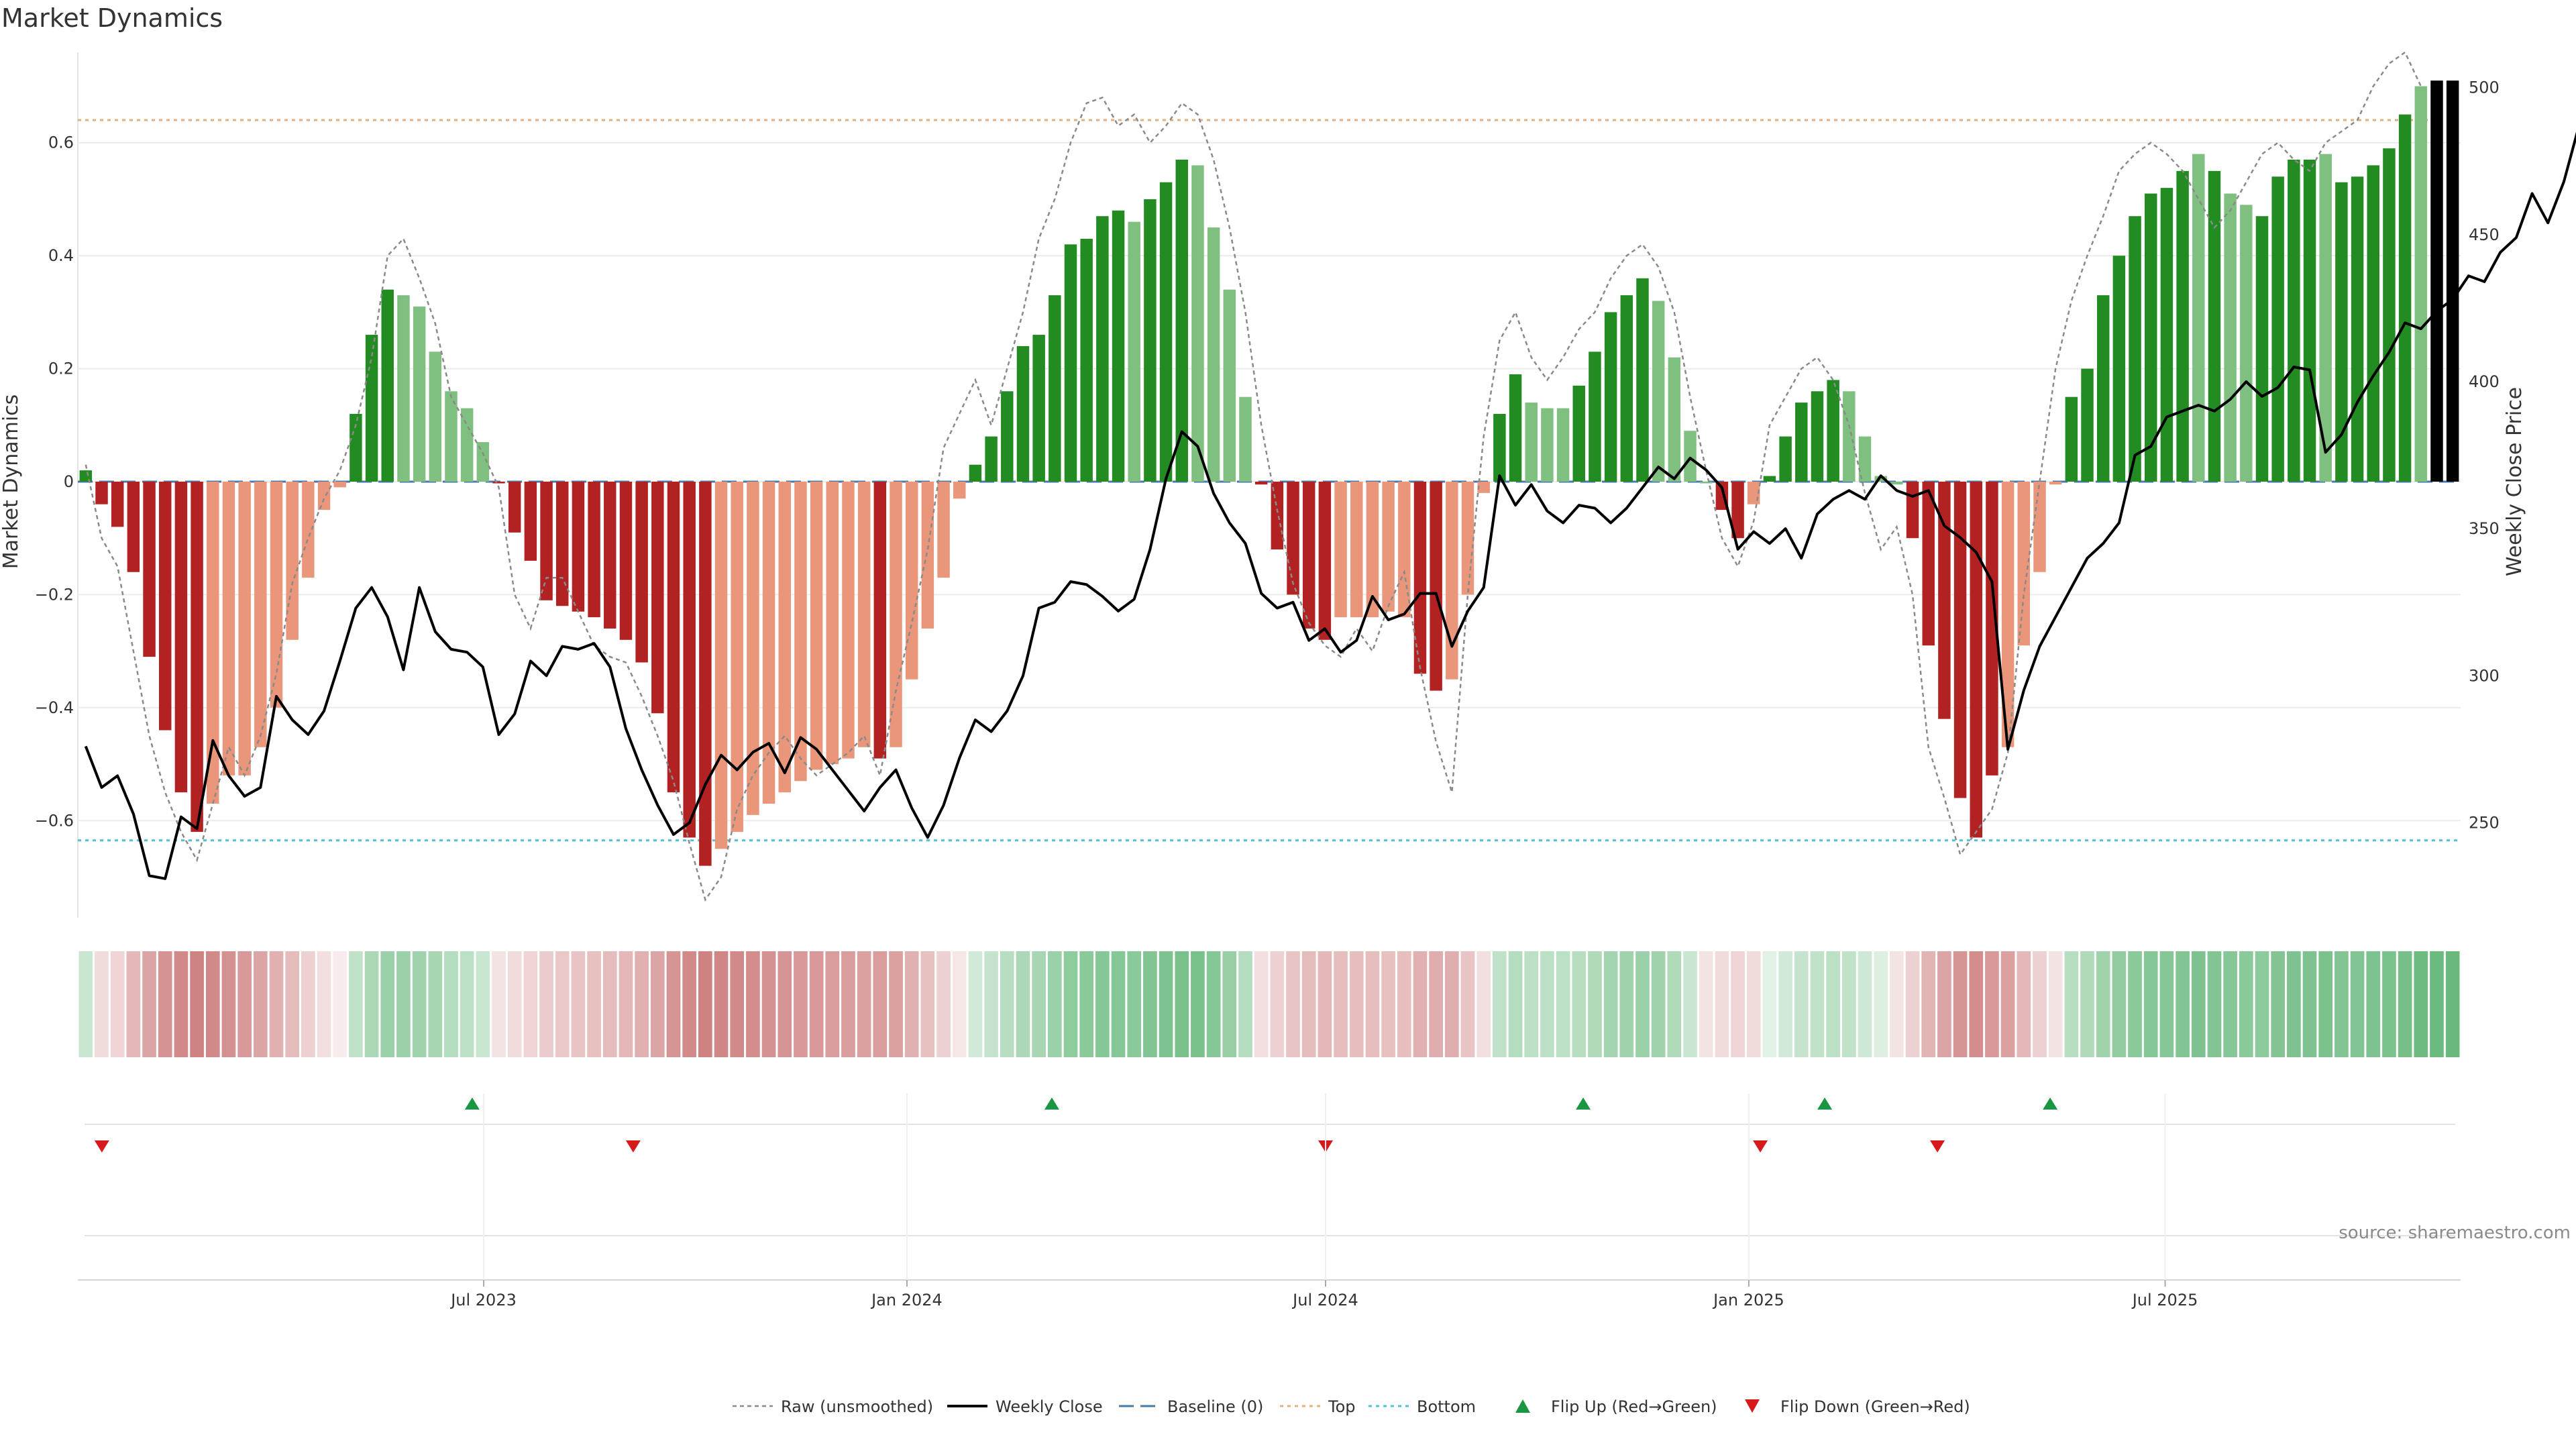  I want to click on x-tick-label: Jan 2024, so click(906, 1300).